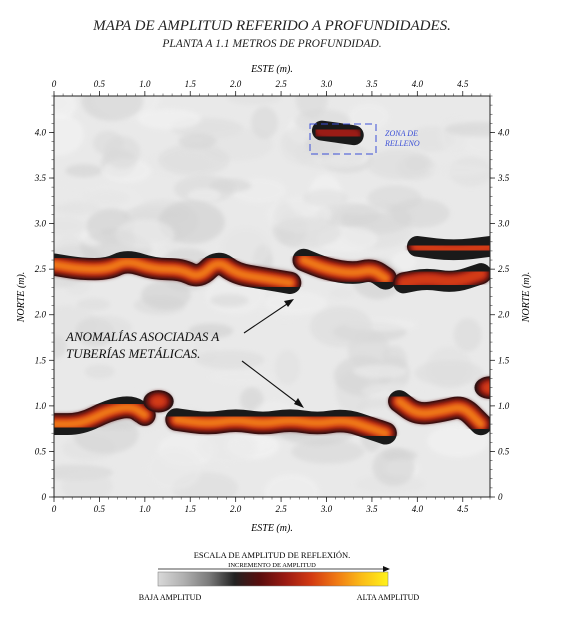 The image size is (568, 619). Describe the element at coordinates (281, 509) in the screenshot. I see `x-tick-label-bottom: 2.5` at that location.